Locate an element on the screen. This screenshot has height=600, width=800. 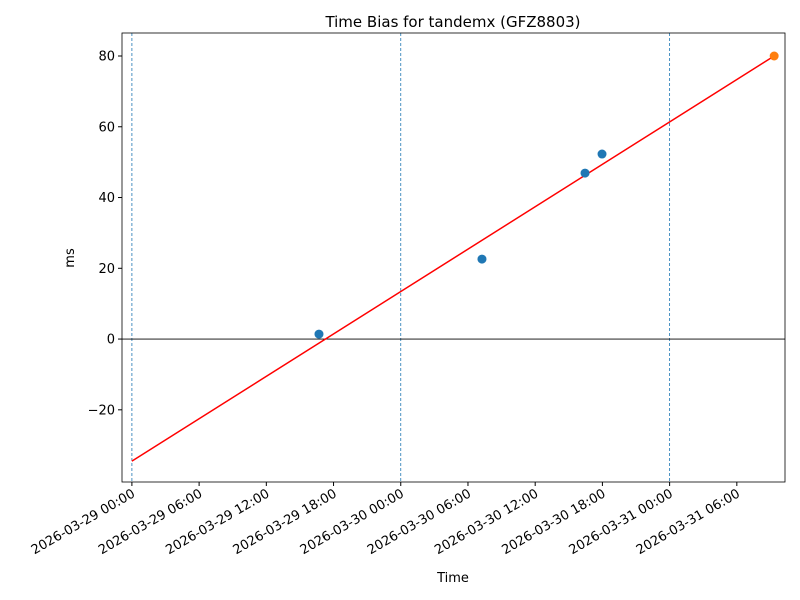
chart-title: Time Bias for tandemx (GFZ8803) is located at coordinates (452, 22).